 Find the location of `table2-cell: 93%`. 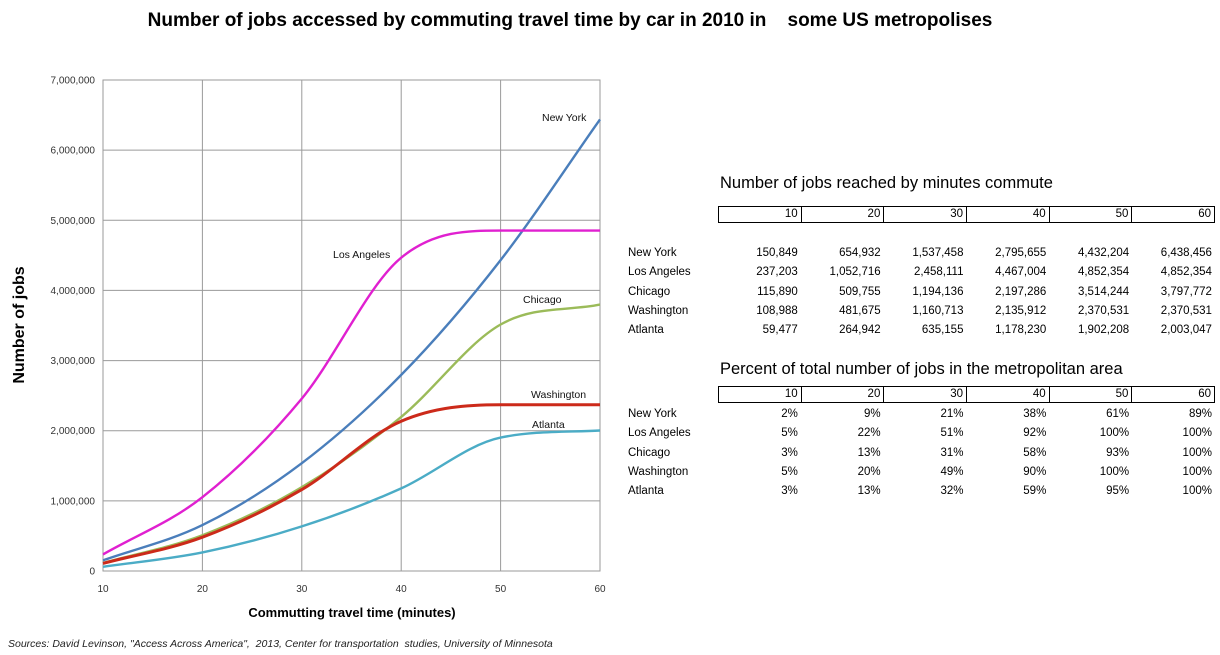

table2-cell: 93% is located at coordinates (1118, 452).